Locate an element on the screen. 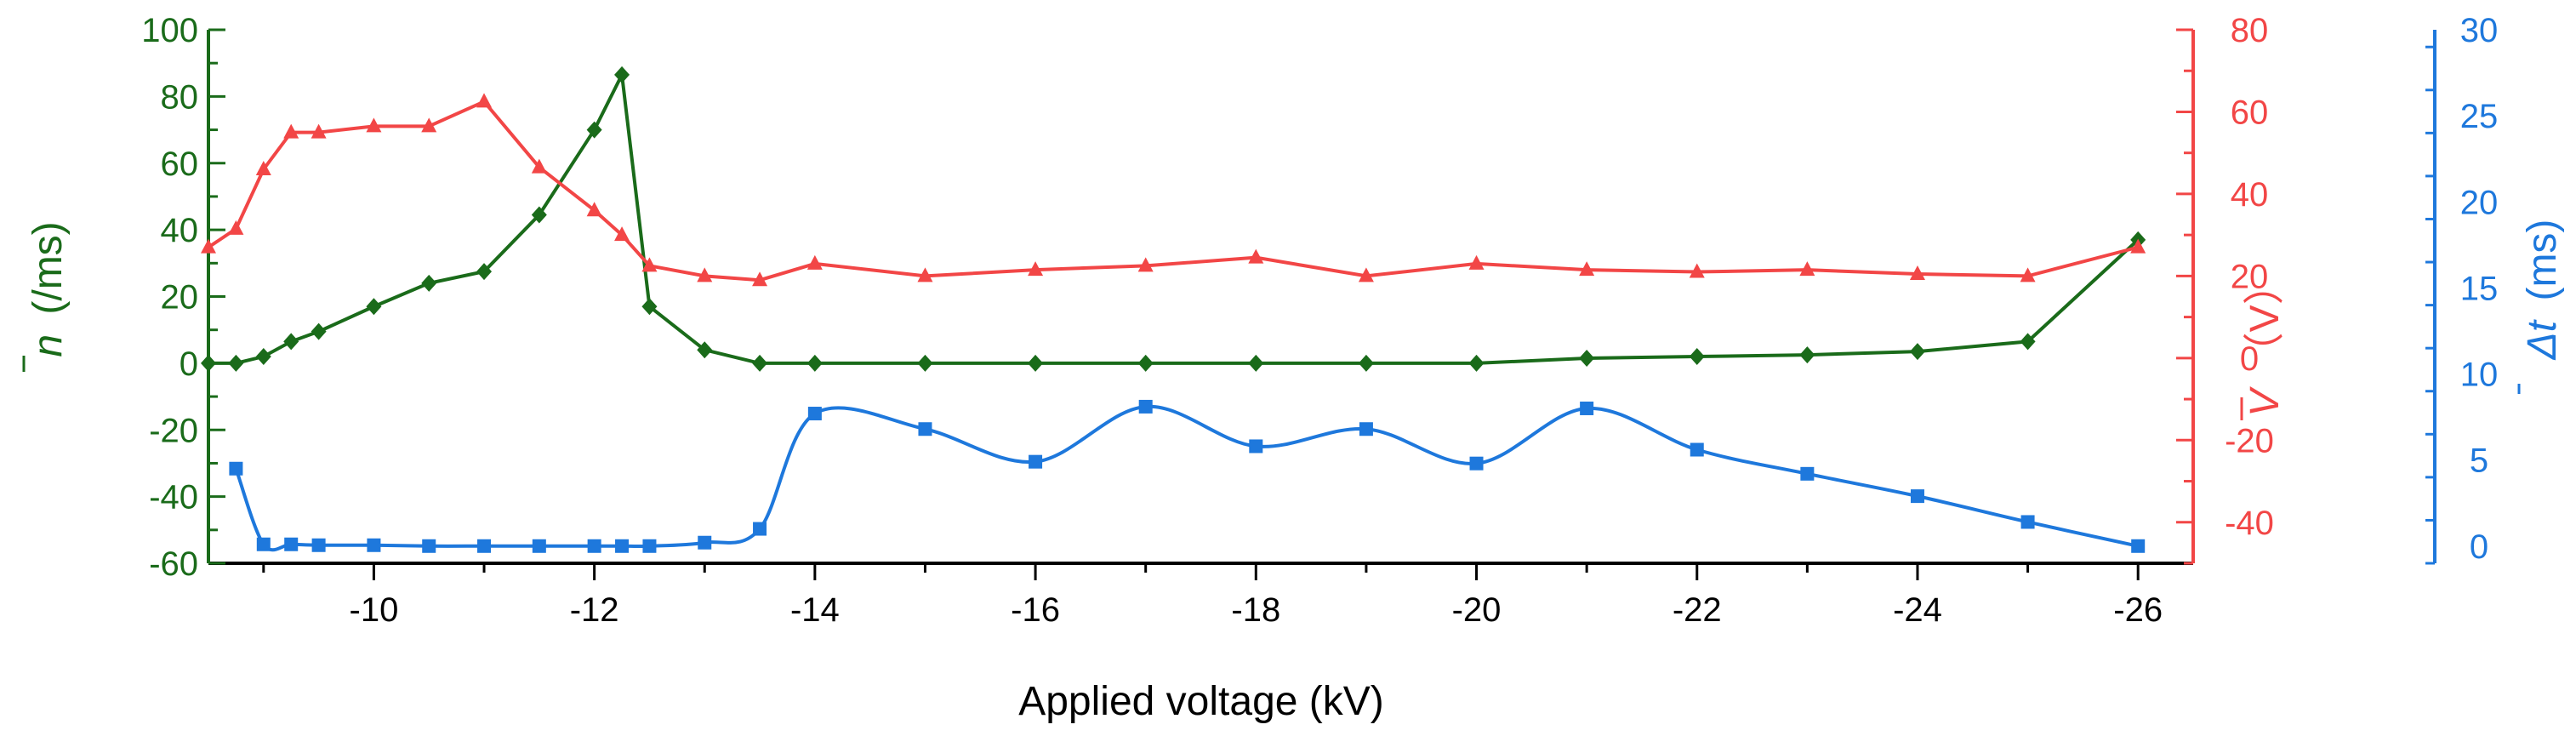 The height and width of the screenshot is (736, 2576). y-t-tick-label: 30 is located at coordinates (2480, 31).